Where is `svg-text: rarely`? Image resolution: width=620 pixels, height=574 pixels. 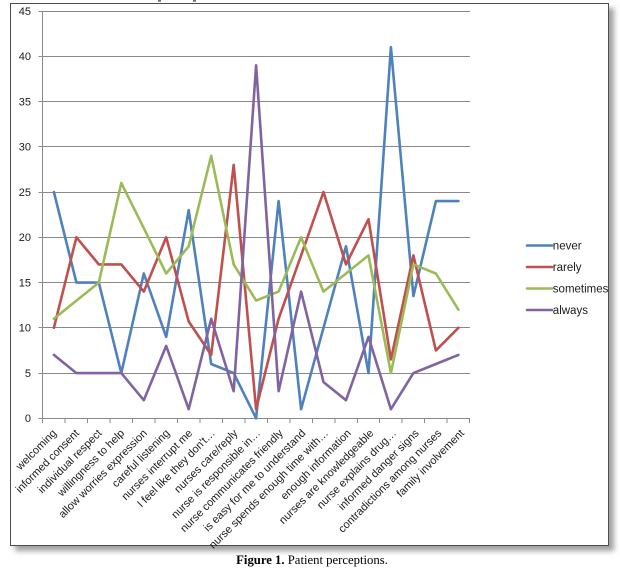
svg-text: rarely is located at coordinates (567, 268).